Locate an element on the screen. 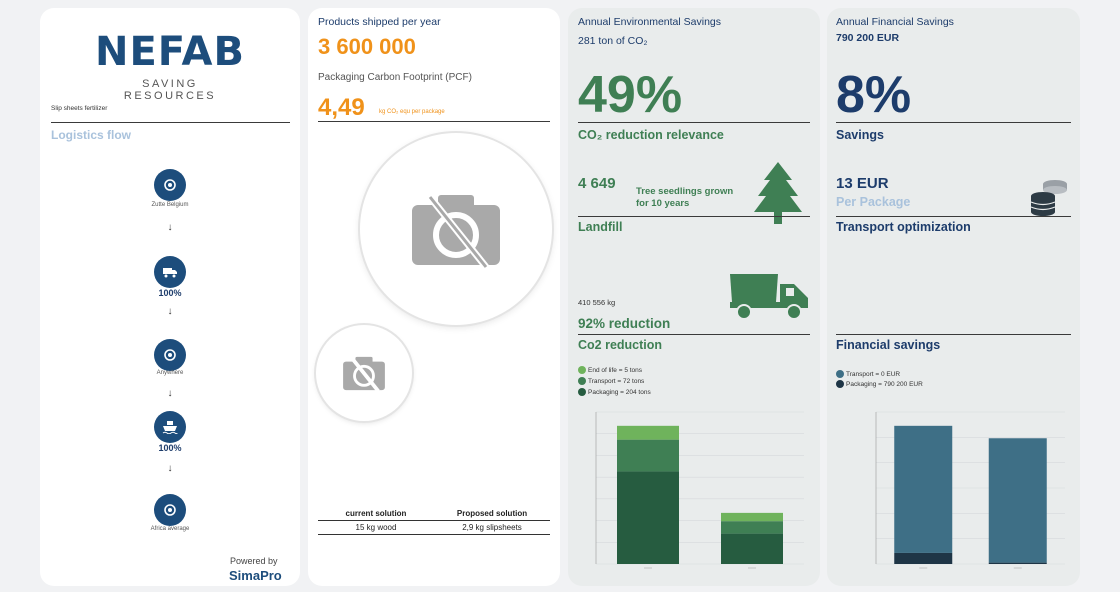  financial-chart is located at coordinates (970, 490).